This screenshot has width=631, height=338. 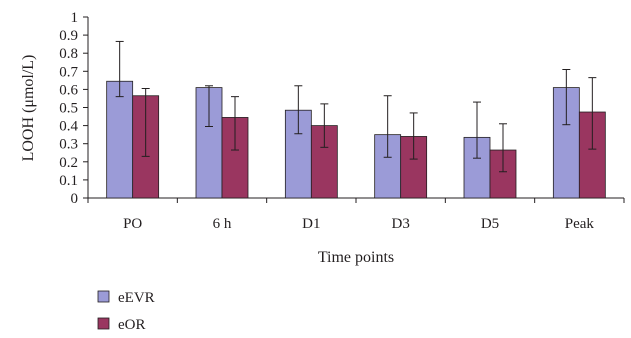 What do you see at coordinates (68, 36) in the screenshot?
I see `y-tick-label: 0.9` at bounding box center [68, 36].